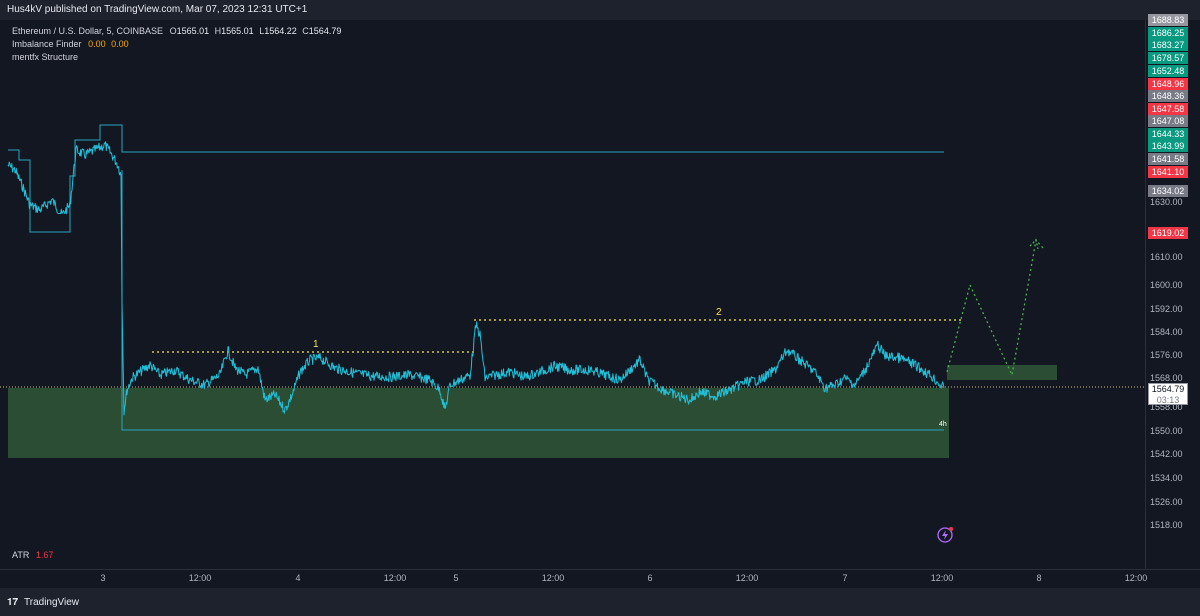 This screenshot has height=616, width=1200. What do you see at coordinates (1166, 257) in the screenshot?
I see `price-label: 1610.00` at bounding box center [1166, 257].